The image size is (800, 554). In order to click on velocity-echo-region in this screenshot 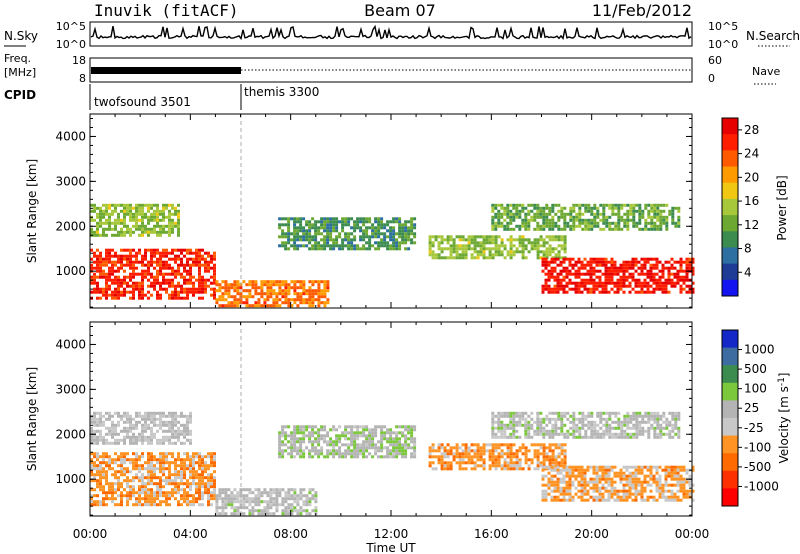, I will do `click(497, 457)`.